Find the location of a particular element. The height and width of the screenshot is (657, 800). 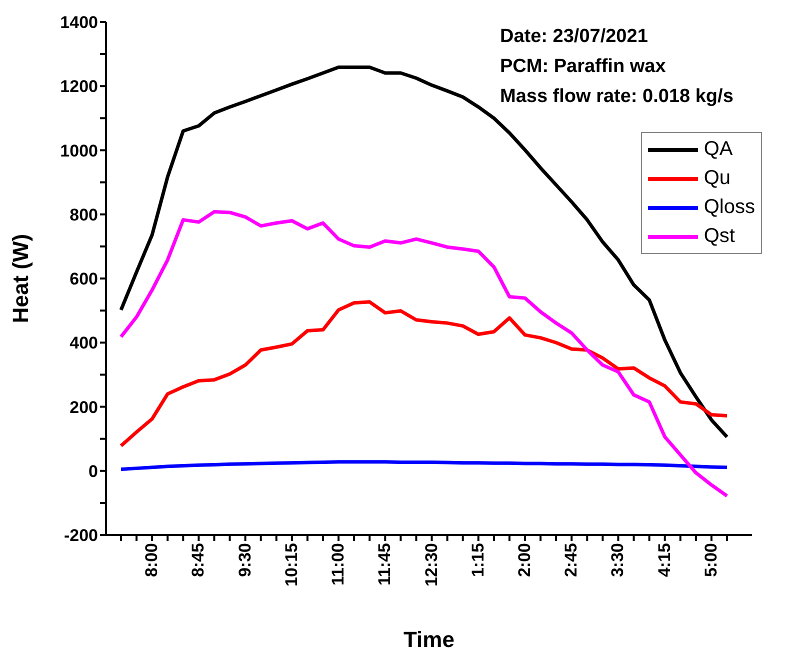

y-tick-label: -200 is located at coordinates (81, 536).